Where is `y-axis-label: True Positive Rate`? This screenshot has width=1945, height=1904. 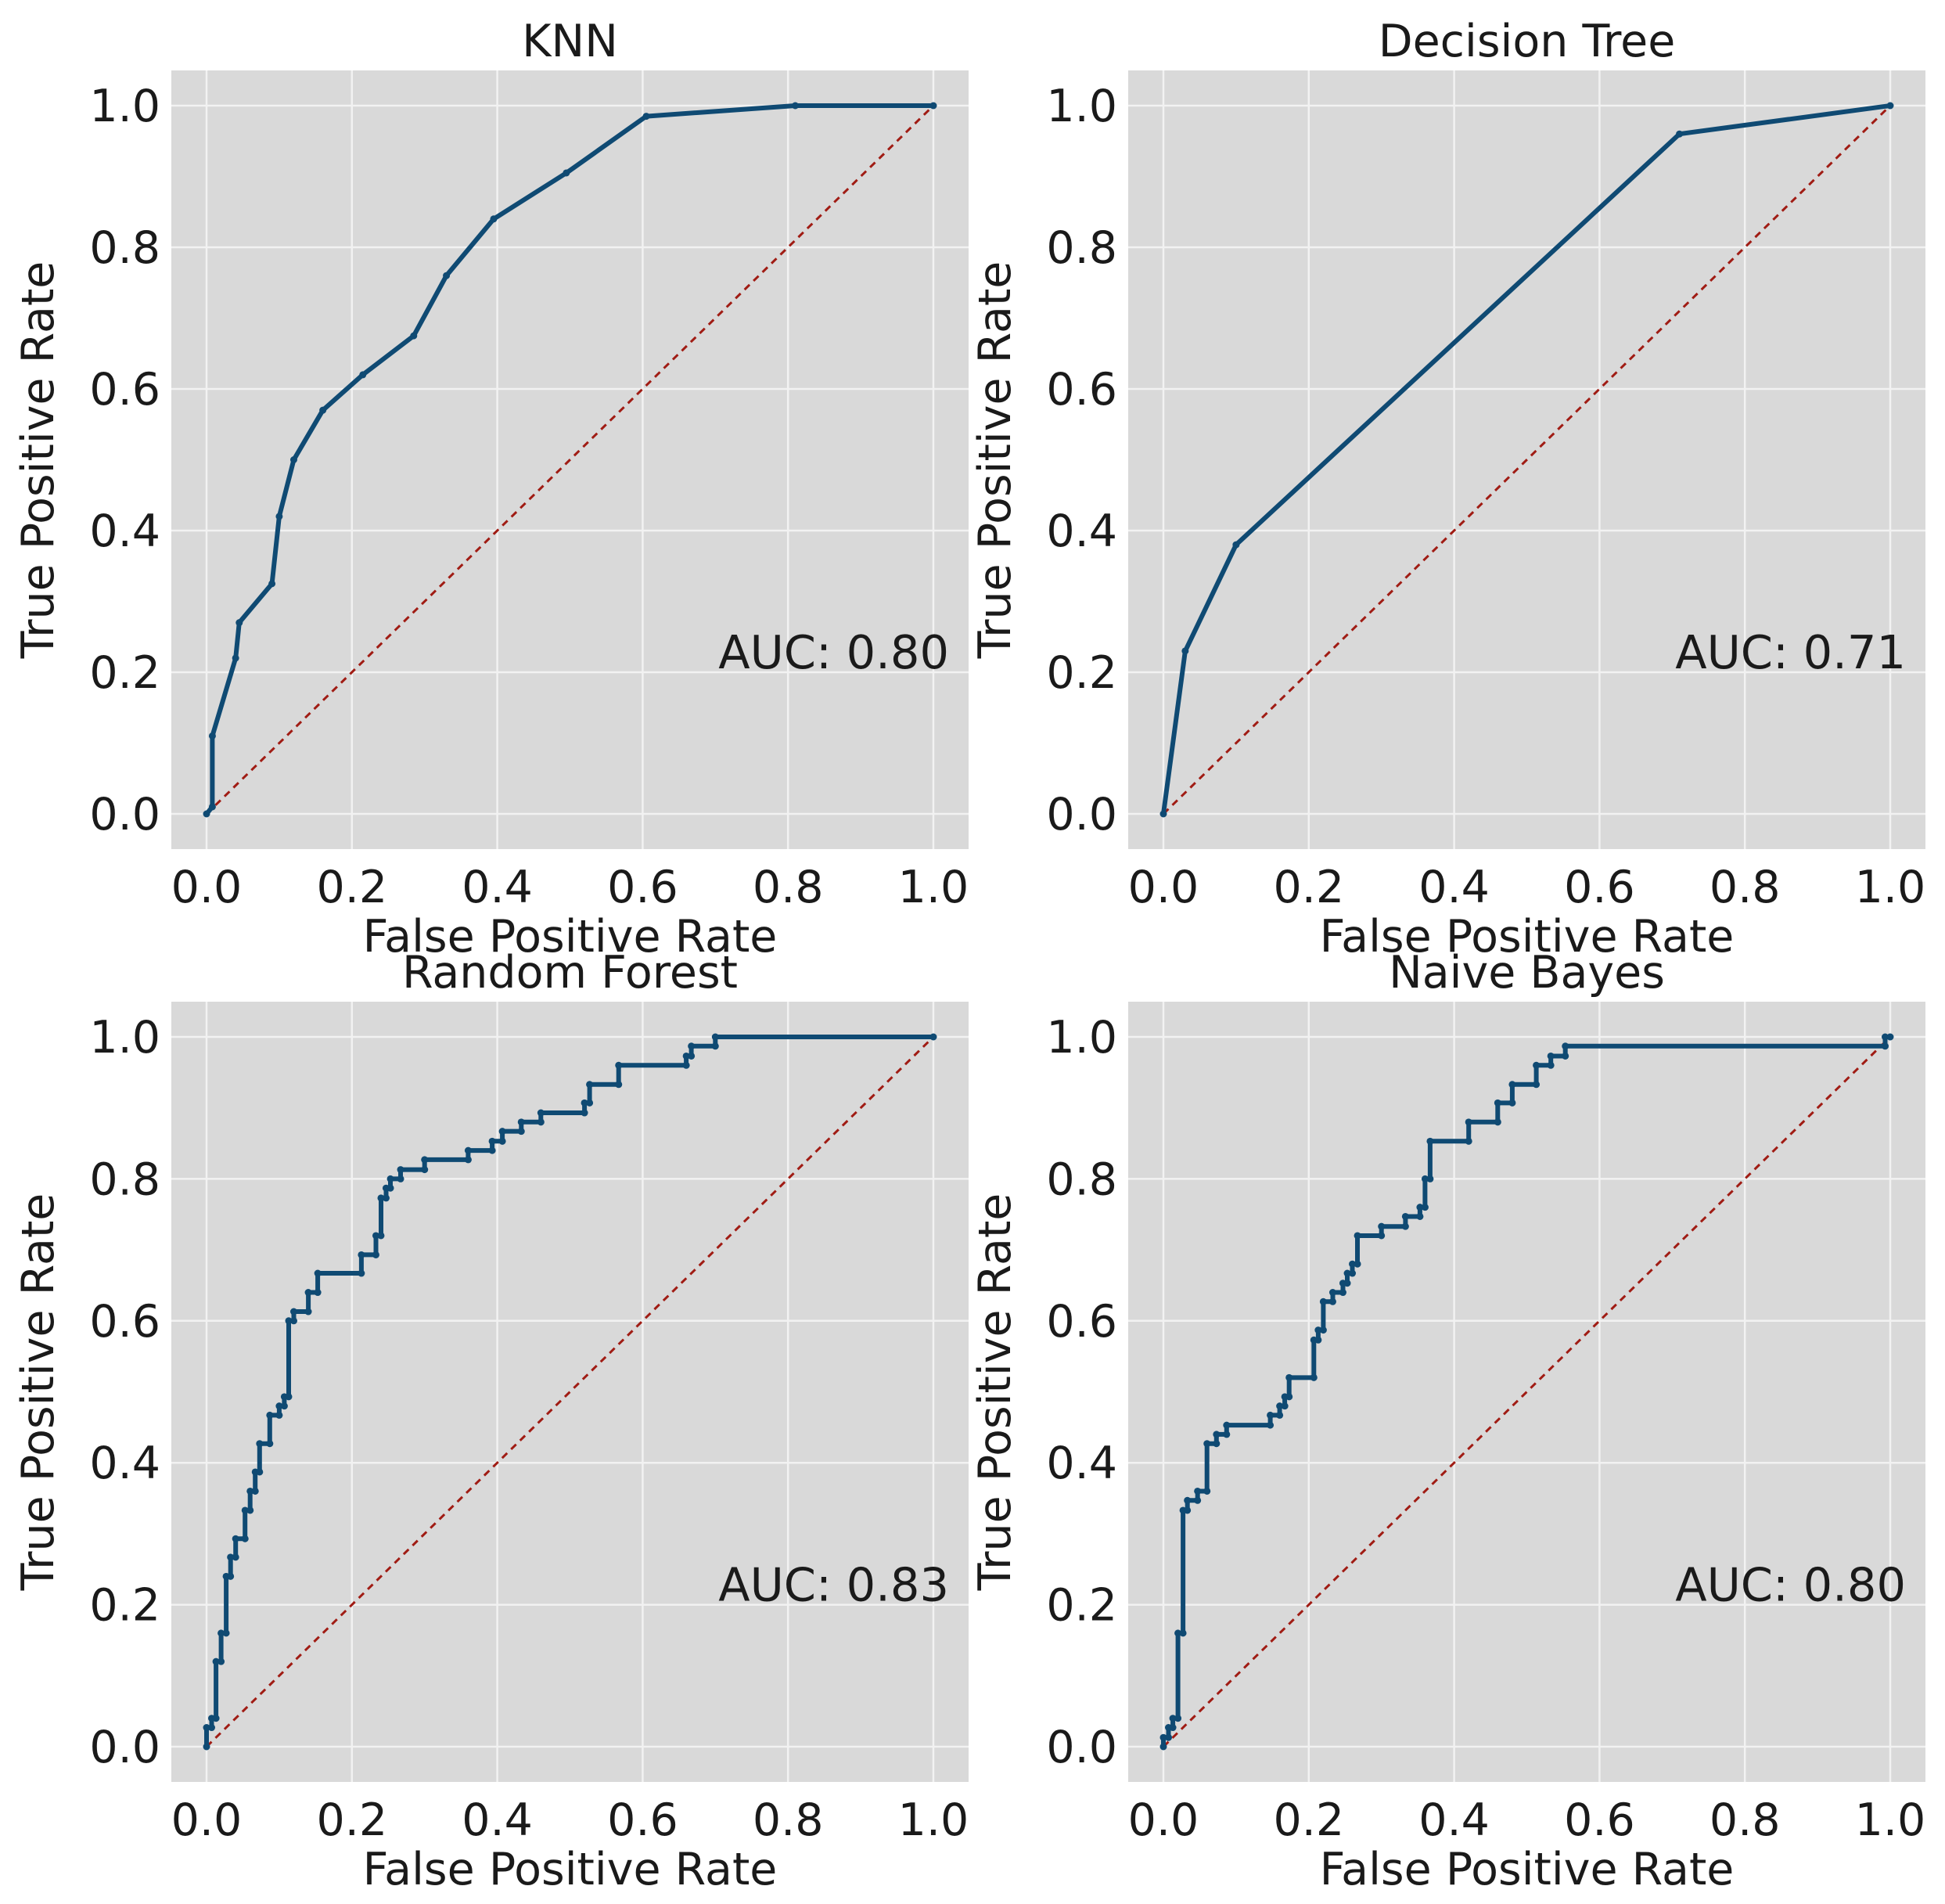
y-axis-label: True Positive Rate is located at coordinates (995, 1392).